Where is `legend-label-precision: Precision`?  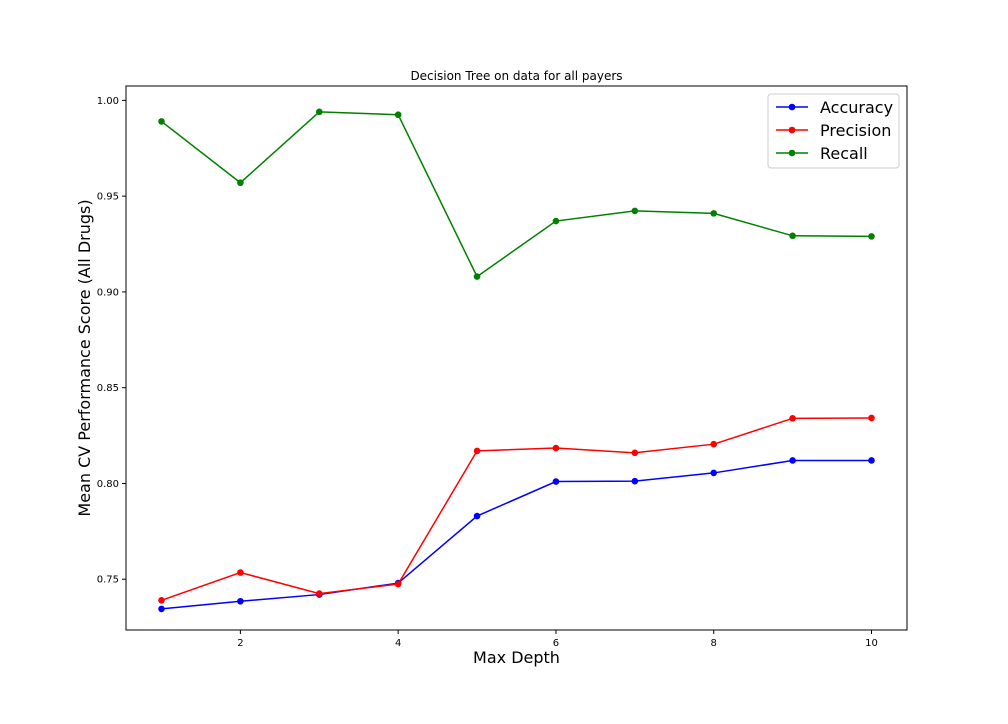 legend-label-precision: Precision is located at coordinates (855, 130).